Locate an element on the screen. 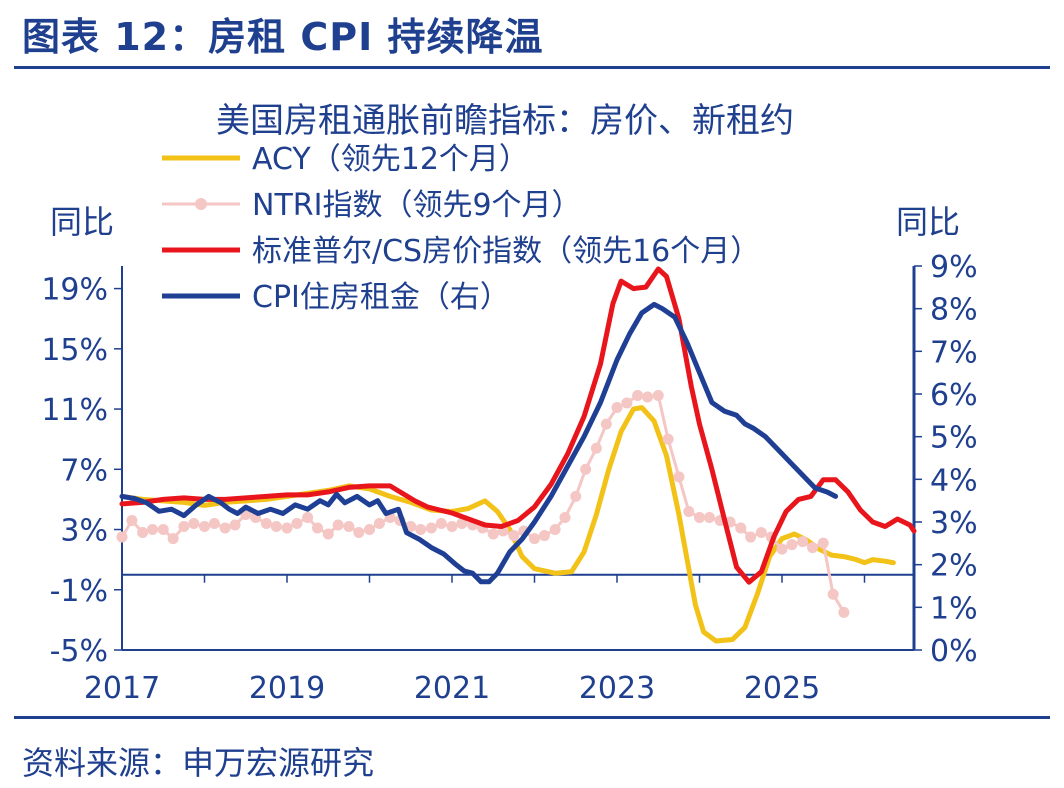 The image size is (1064, 788). y-right-tick-label: 0% is located at coordinates (954, 651).